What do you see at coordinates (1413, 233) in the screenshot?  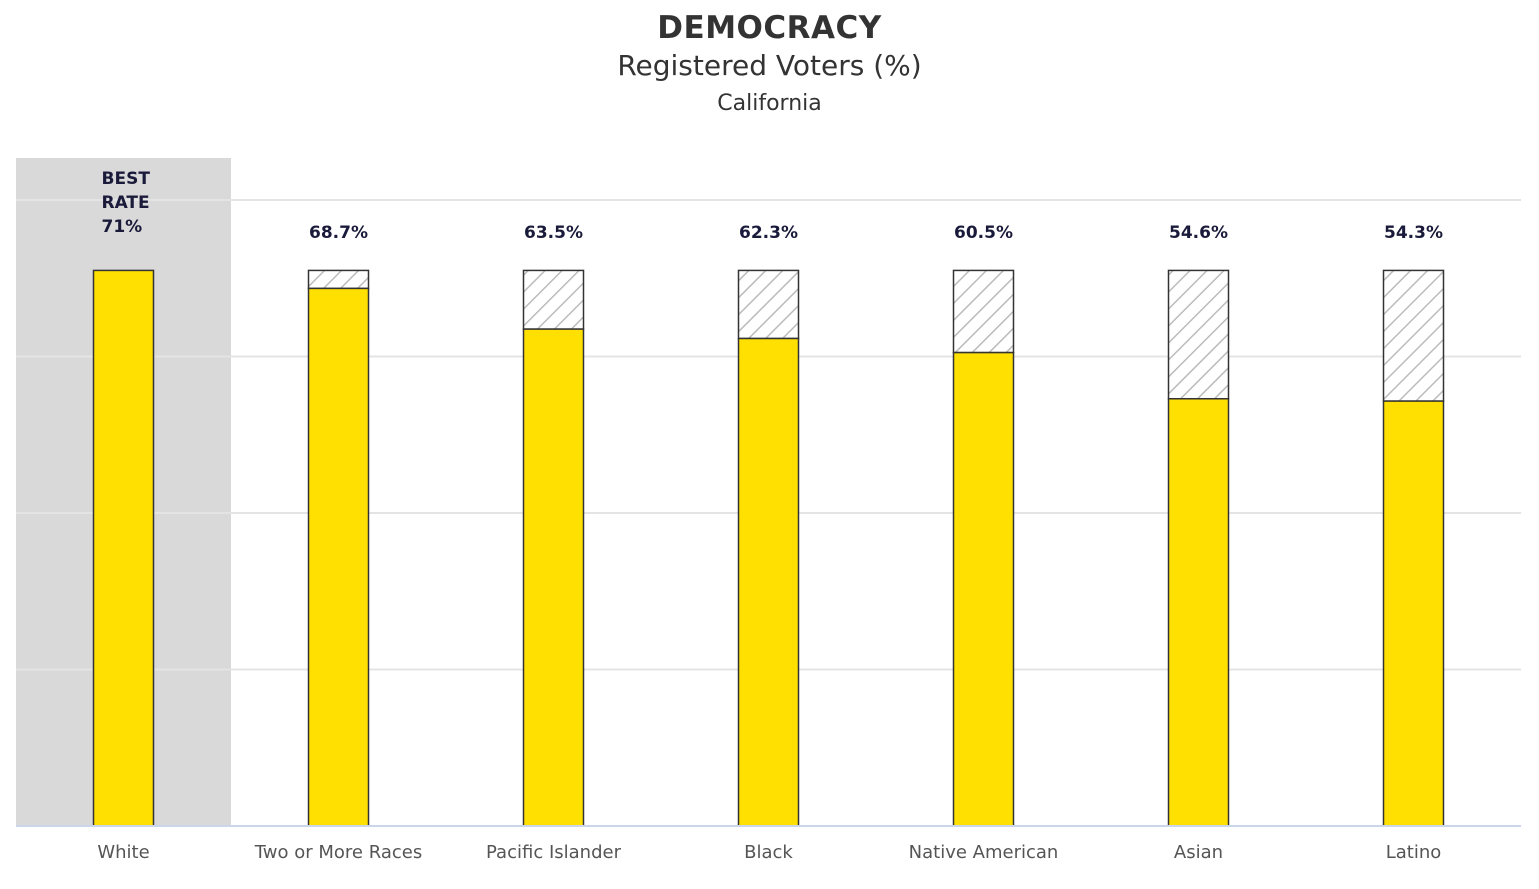 I see `data-label: 54.3%` at bounding box center [1413, 233].